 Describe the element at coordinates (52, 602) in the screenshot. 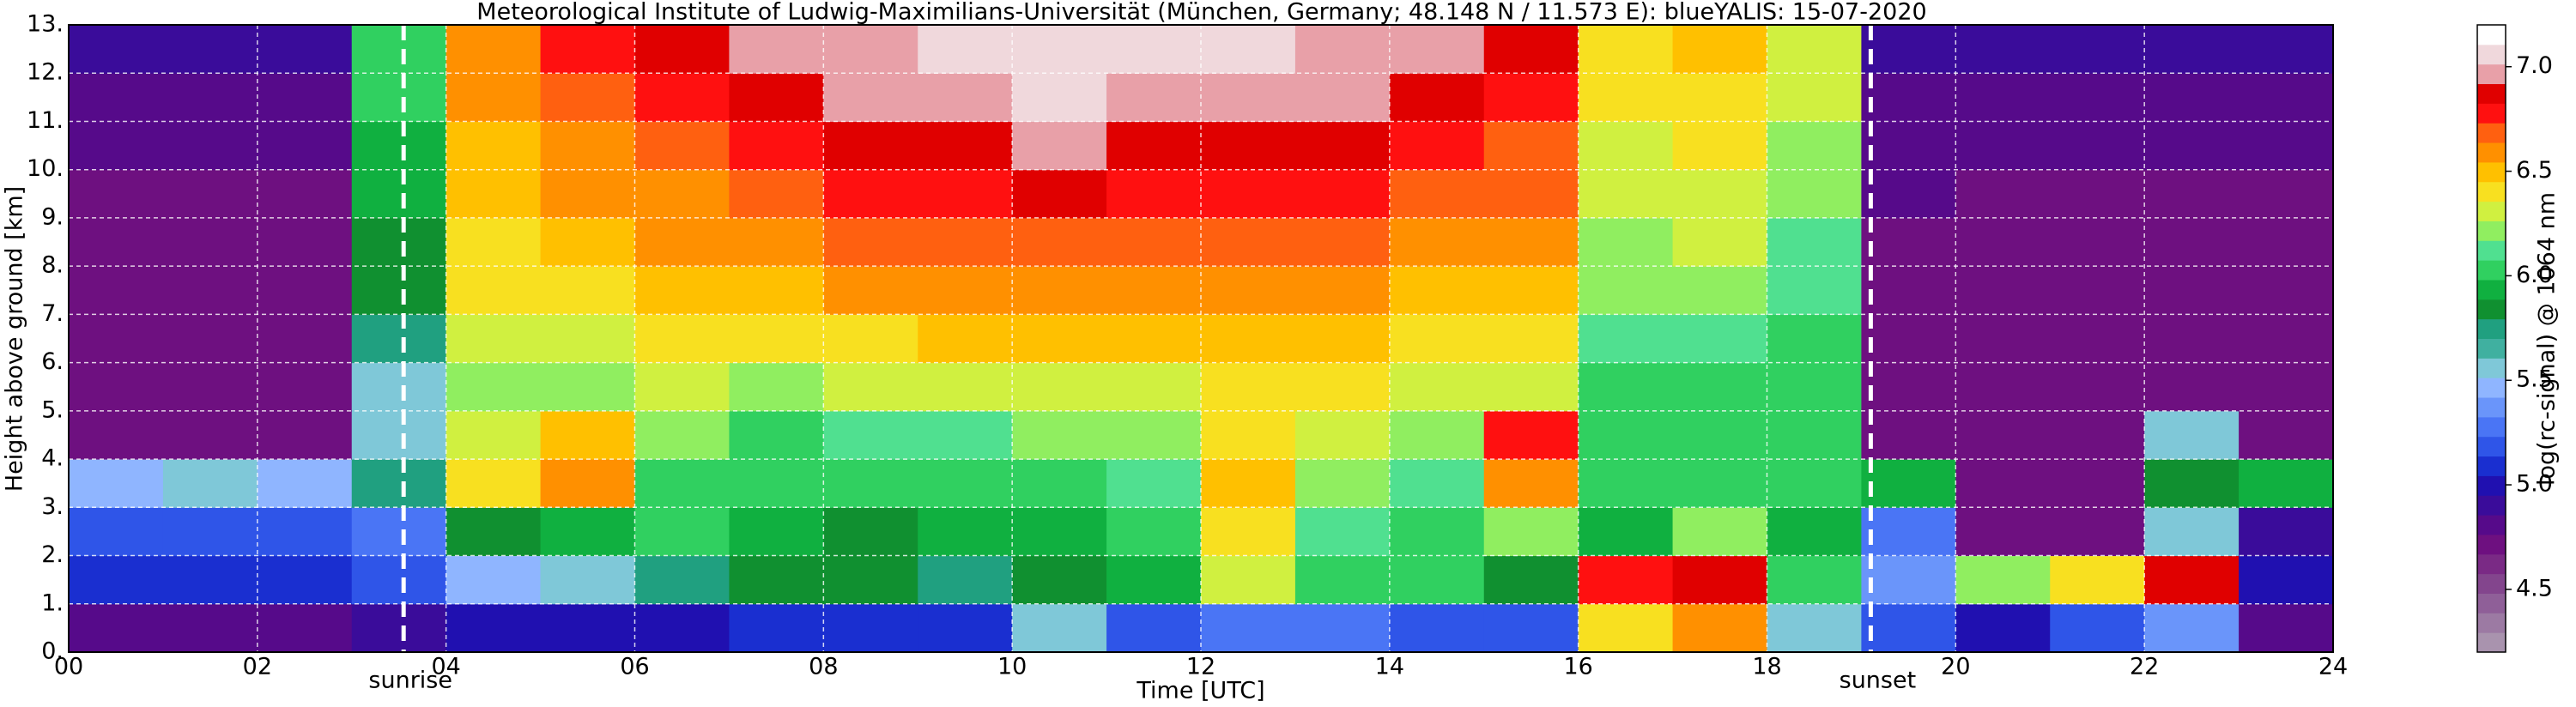

I see `y-tick-label: 1.` at that location.